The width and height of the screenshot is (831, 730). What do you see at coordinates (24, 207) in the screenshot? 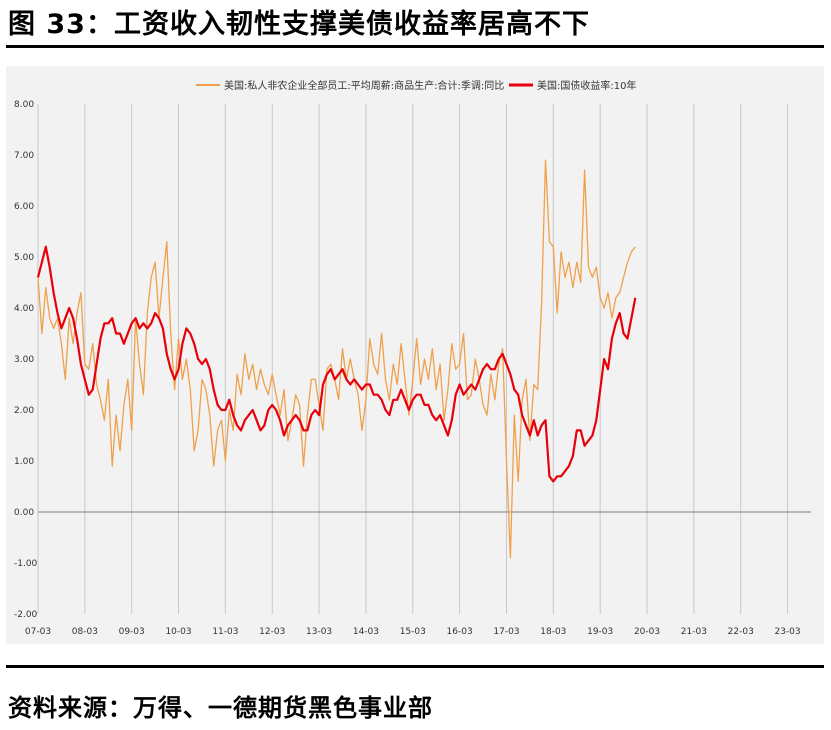
I see `y-tick-label: 6.00` at bounding box center [24, 207].